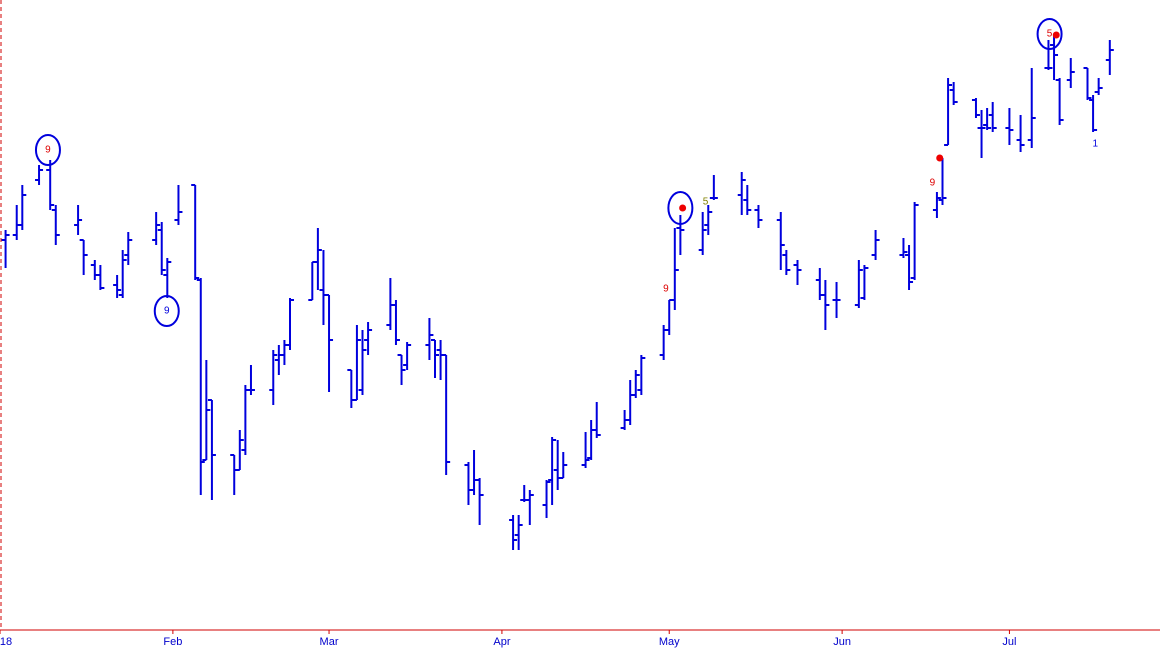  Describe the element at coordinates (172, 642) in the screenshot. I see `x-tick-label: Feb` at that location.